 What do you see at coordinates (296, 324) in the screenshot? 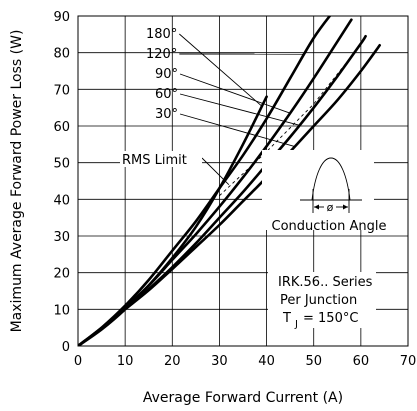
I see `note-tj-subscript: J` at bounding box center [296, 324].